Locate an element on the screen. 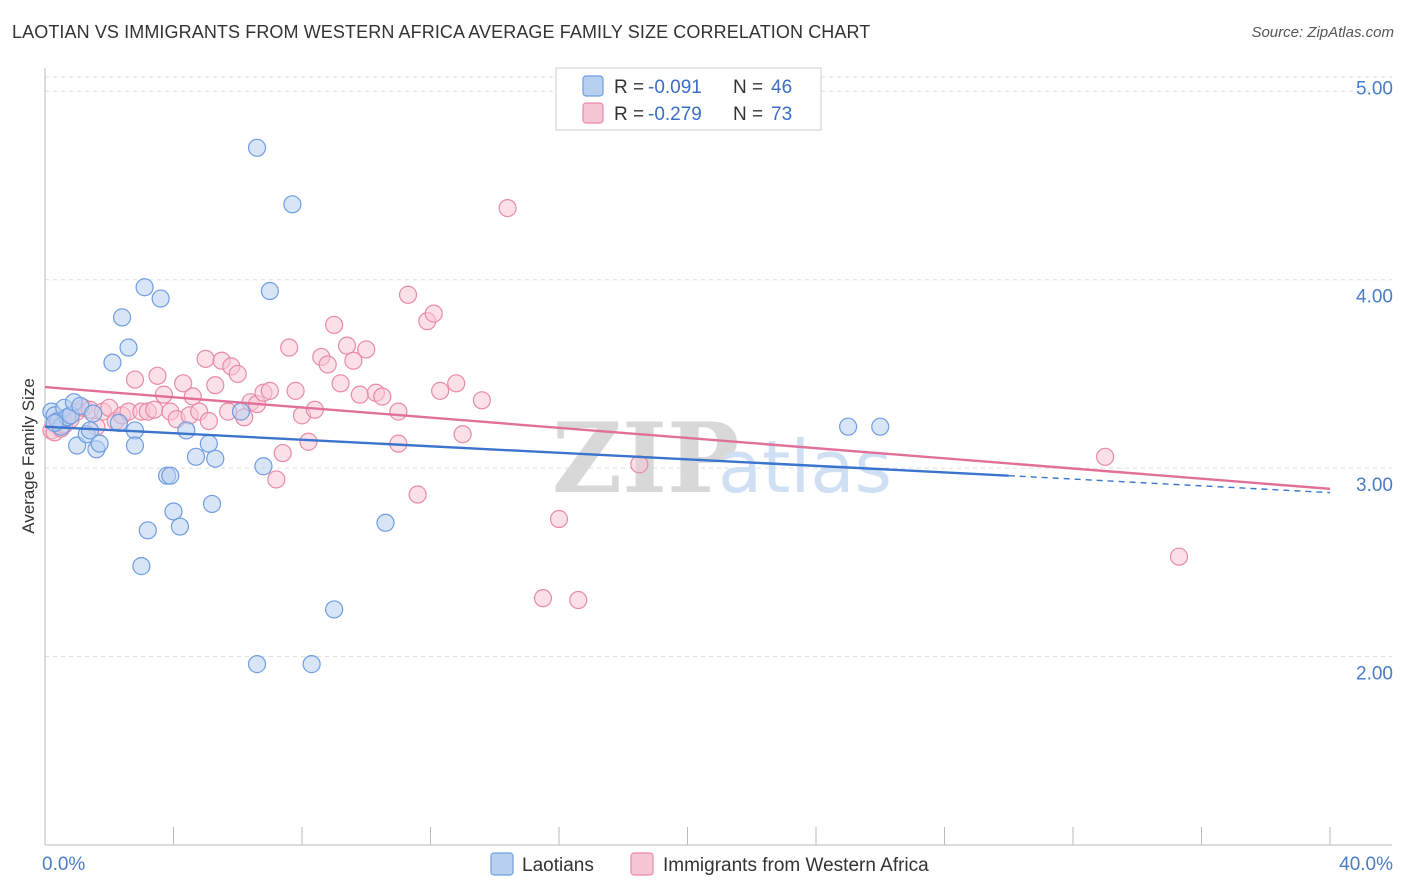 This screenshot has height=892, width=1406. y-tick-label-3: 2.00 is located at coordinates (1374, 674).